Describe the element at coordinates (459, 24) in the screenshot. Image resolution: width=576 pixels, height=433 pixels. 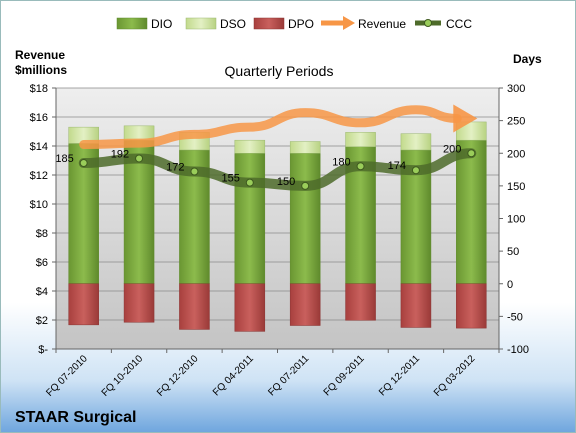
I see `legend-label-ccc: CCC` at that location.